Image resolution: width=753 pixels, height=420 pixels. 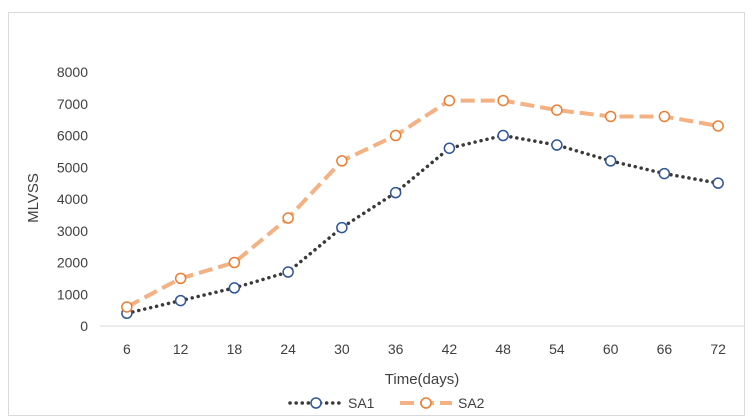 I want to click on x-axis-title: Time(days), so click(x=422, y=379).